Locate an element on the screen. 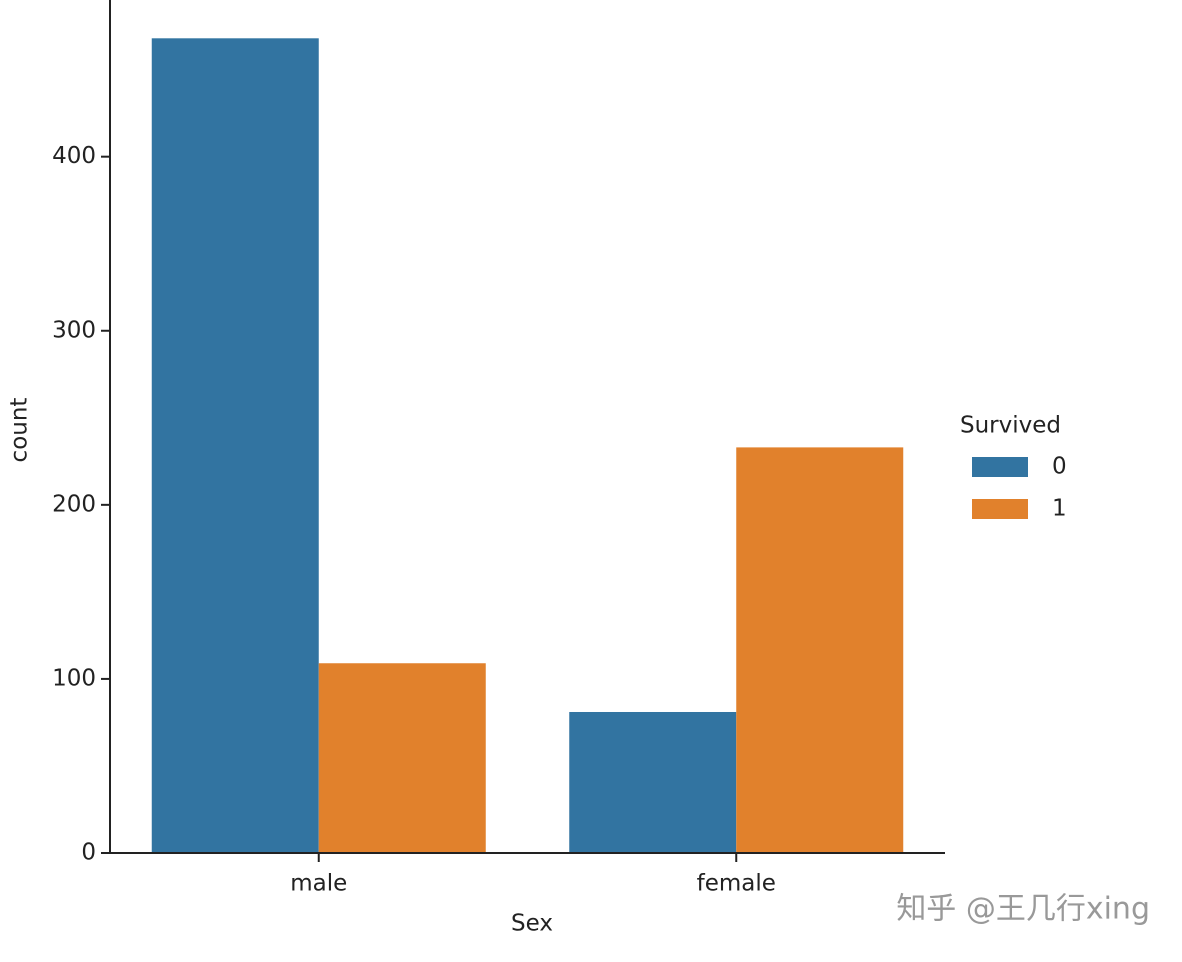 This screenshot has width=1182, height=962. y-tick-label: 400 is located at coordinates (74, 156).